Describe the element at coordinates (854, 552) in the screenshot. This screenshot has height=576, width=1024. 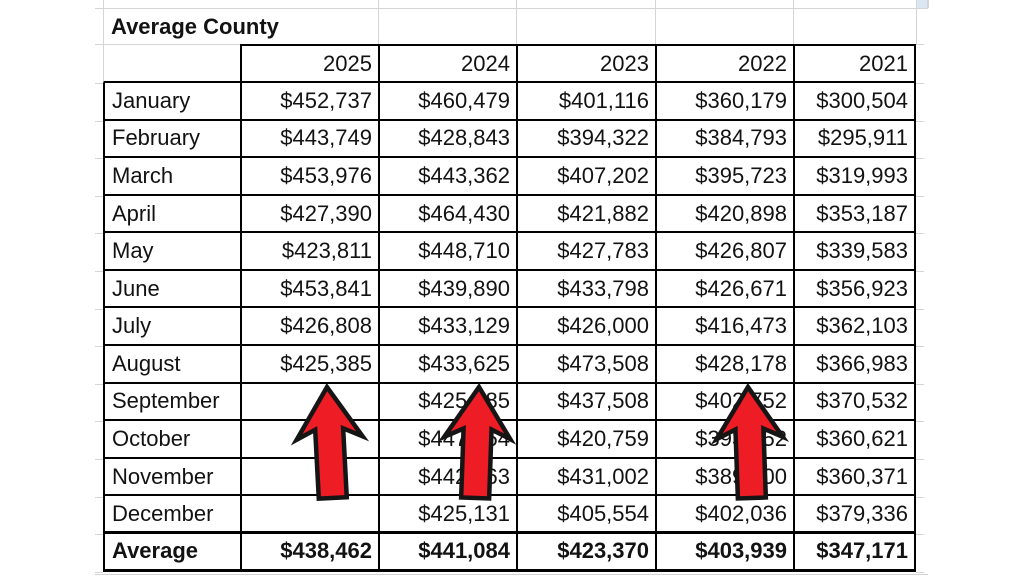
I see `average-value-cell: $347,171` at that location.